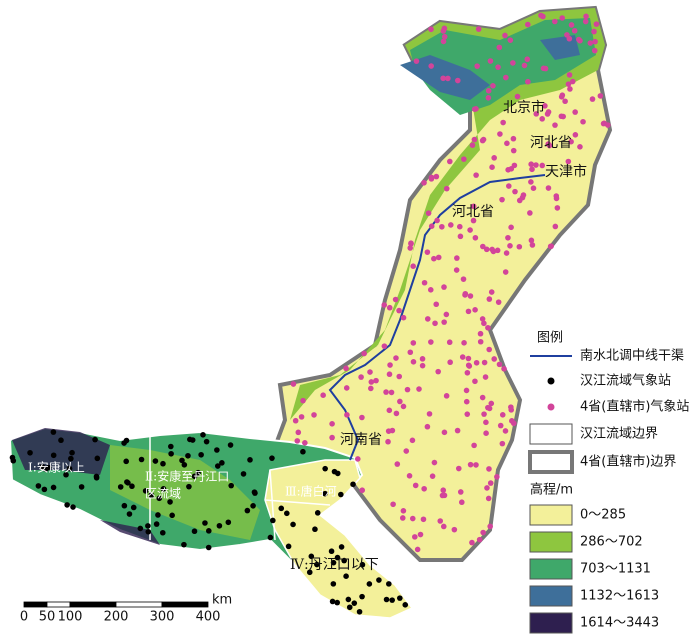 This screenshot has height=634, width=700. What do you see at coordinates (566, 171) in the screenshot?
I see `place-label: 天津市` at bounding box center [566, 171].